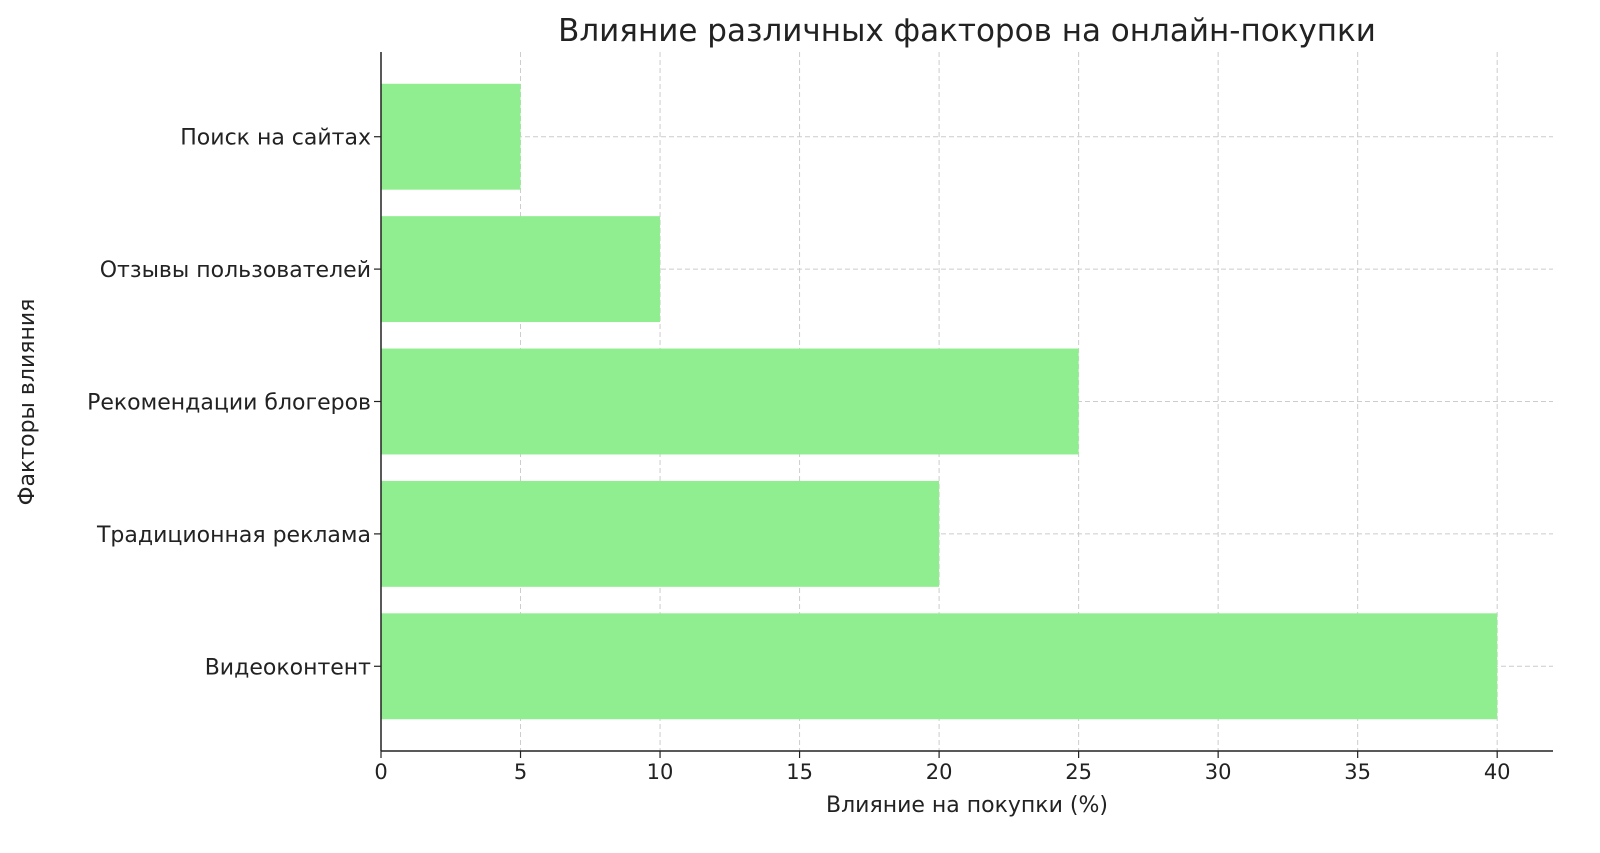  Describe the element at coordinates (229, 403) in the screenshot. I see `y-tick-label: Рекомендации блогеров` at that location.